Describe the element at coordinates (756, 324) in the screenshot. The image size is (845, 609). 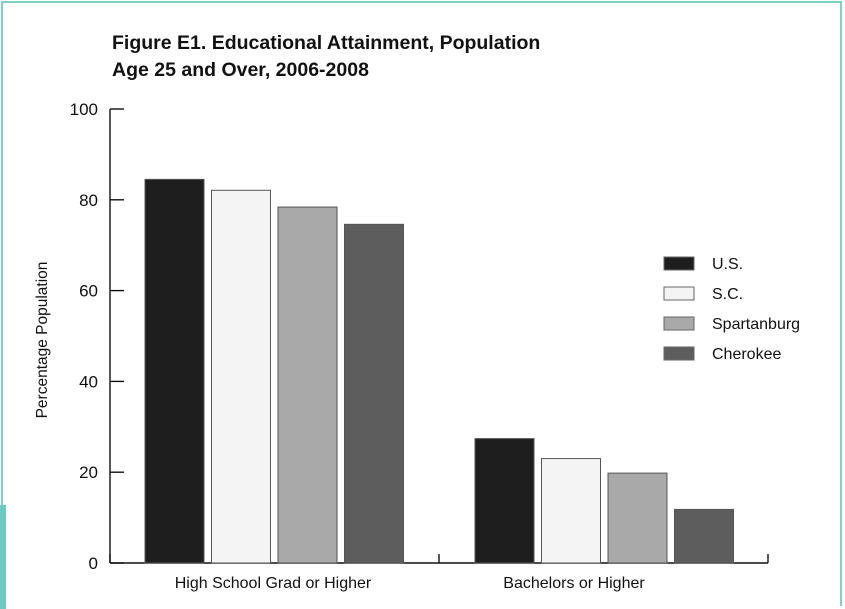
I see `legend-label: Spartanburg` at that location.